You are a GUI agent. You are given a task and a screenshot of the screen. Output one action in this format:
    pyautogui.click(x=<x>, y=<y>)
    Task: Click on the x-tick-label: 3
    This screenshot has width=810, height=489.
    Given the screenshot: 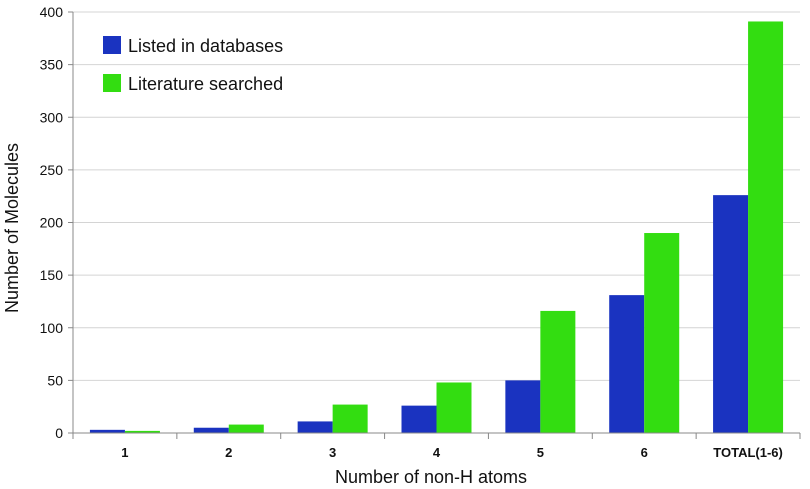 What is the action you would take?
    pyautogui.click(x=332, y=452)
    